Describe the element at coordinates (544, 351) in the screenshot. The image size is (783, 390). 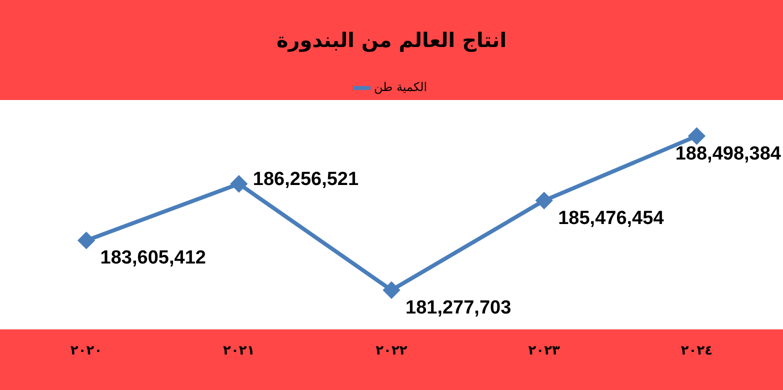
I see `x-tick-label: ٢٠٢٣` at that location.